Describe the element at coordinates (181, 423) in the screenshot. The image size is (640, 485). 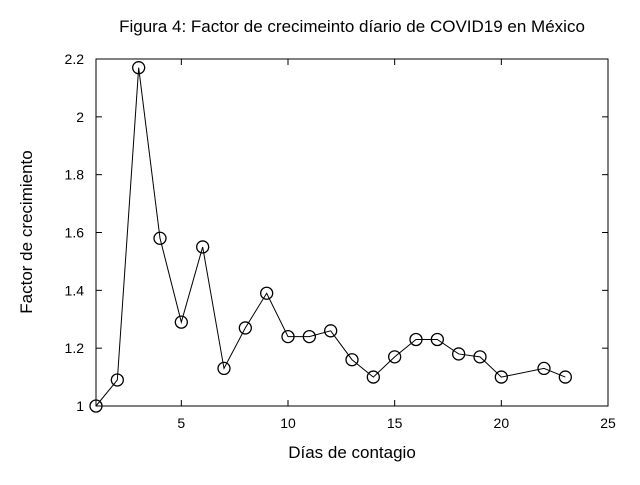
I see `x-tick-label: 5` at that location.